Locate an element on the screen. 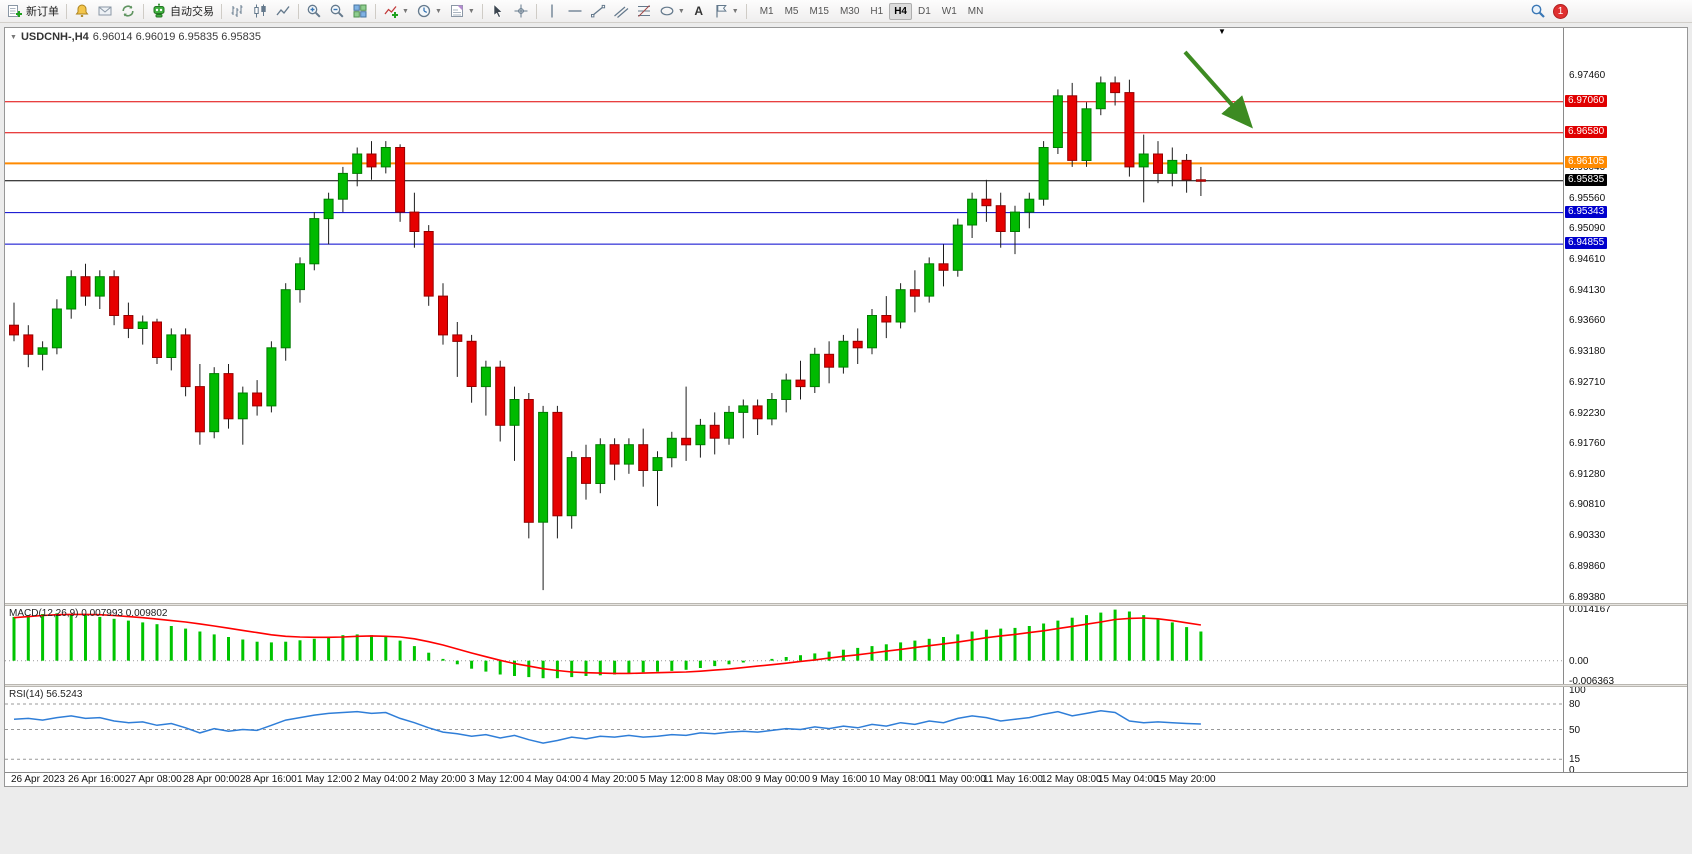  vertical-line-icon is located at coordinates (552, 11).